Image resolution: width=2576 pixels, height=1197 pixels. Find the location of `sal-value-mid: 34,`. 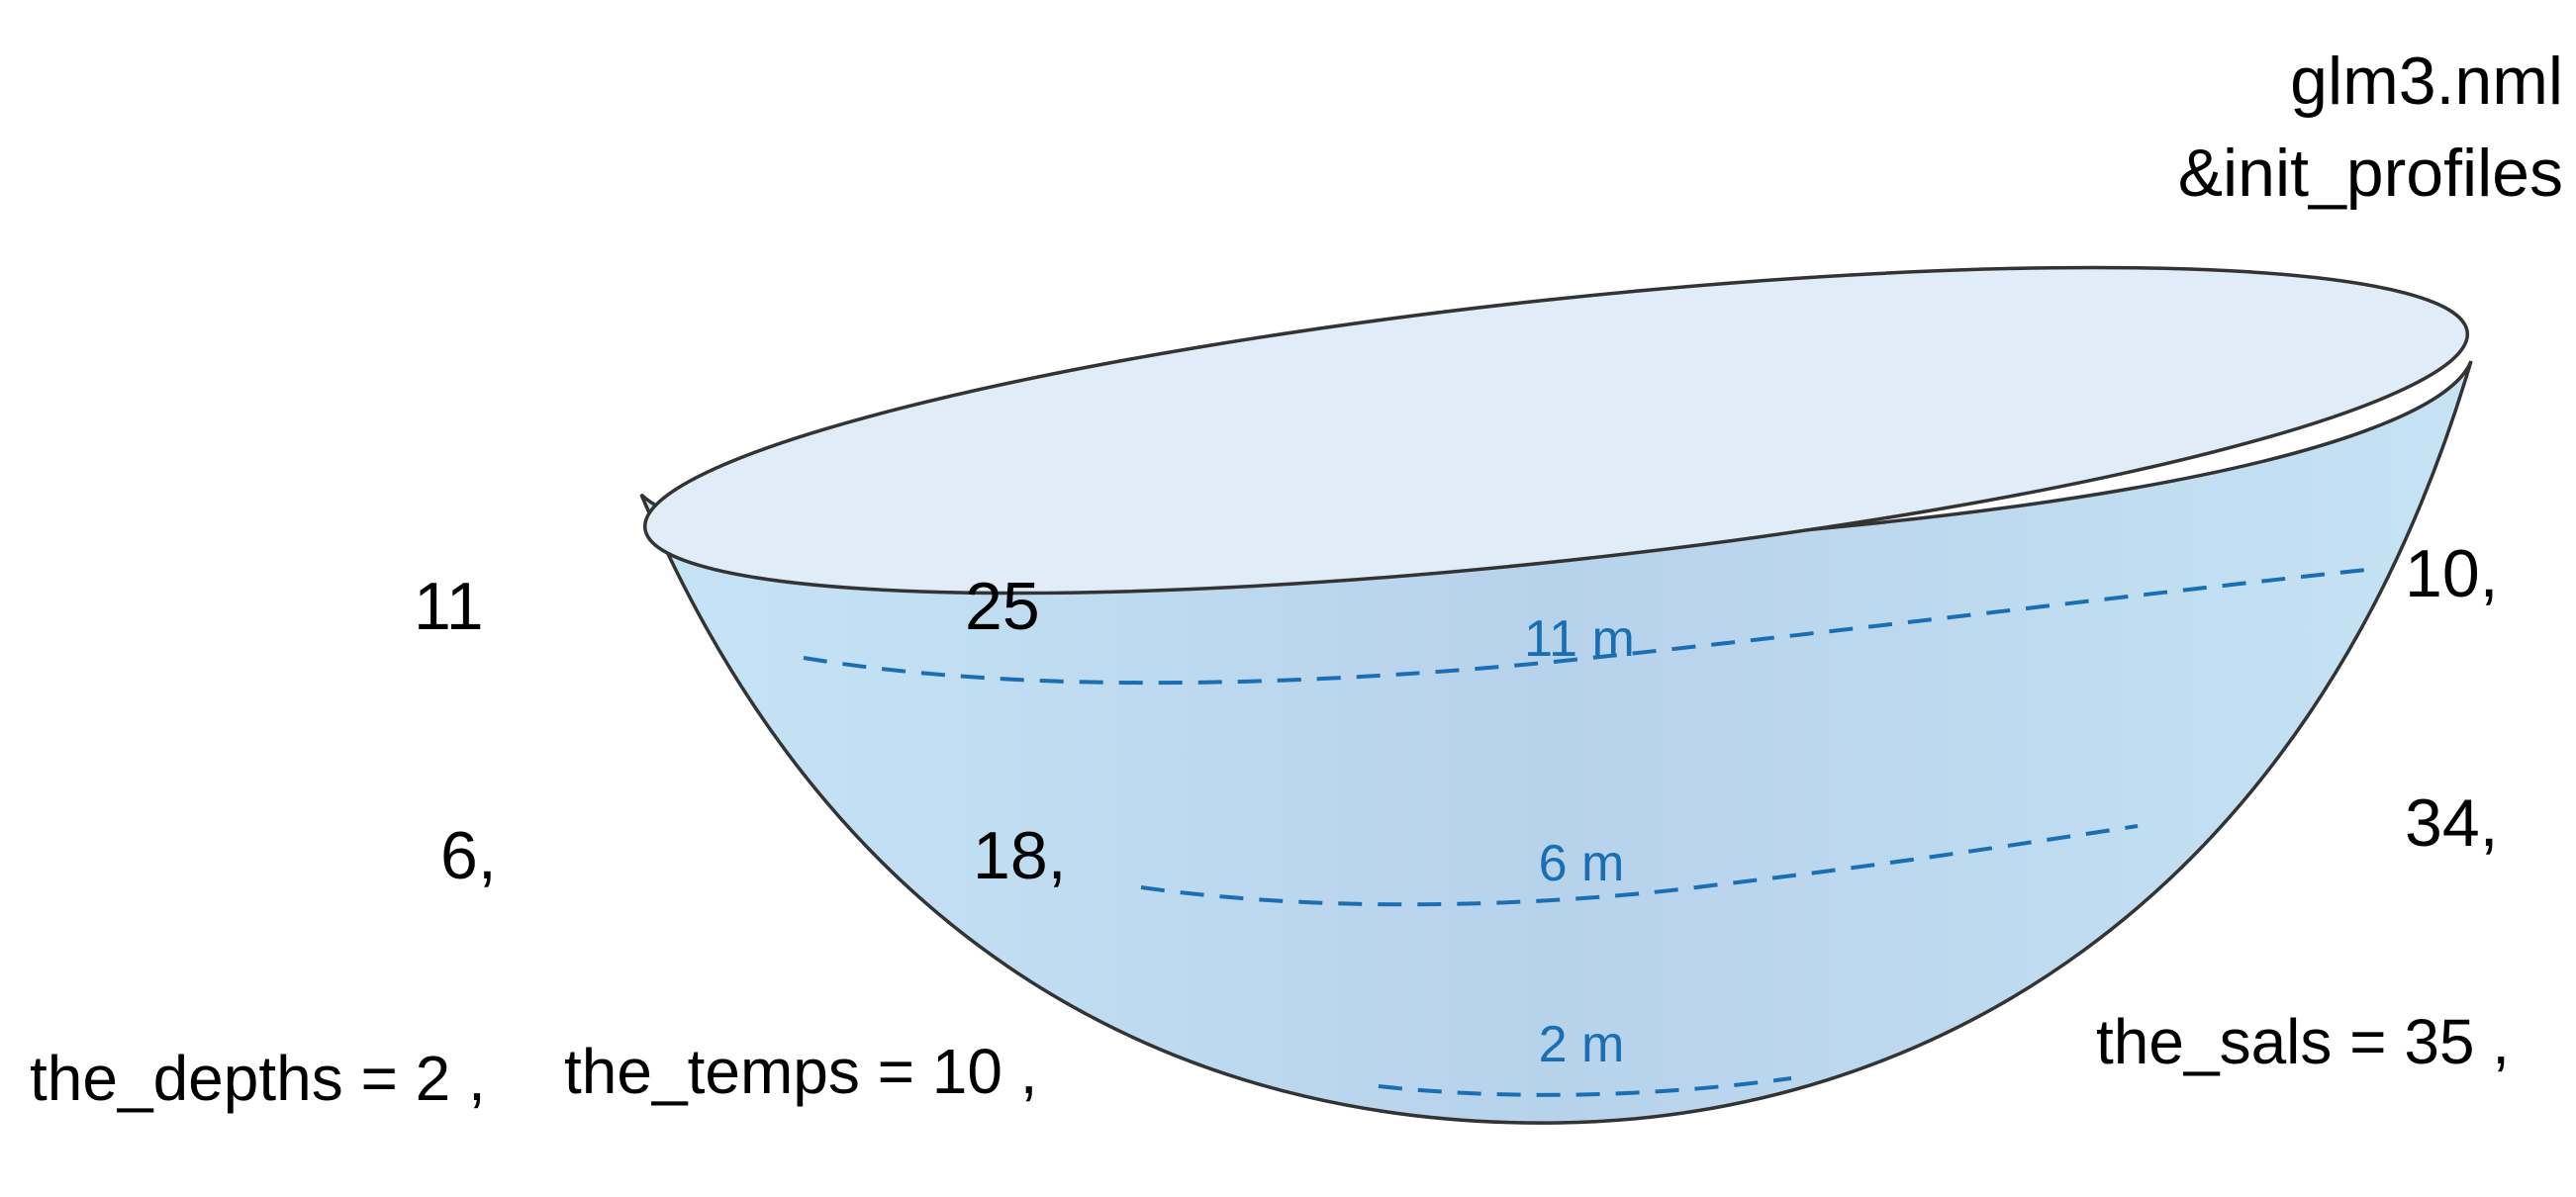

sal-value-mid: 34, is located at coordinates (2452, 823).